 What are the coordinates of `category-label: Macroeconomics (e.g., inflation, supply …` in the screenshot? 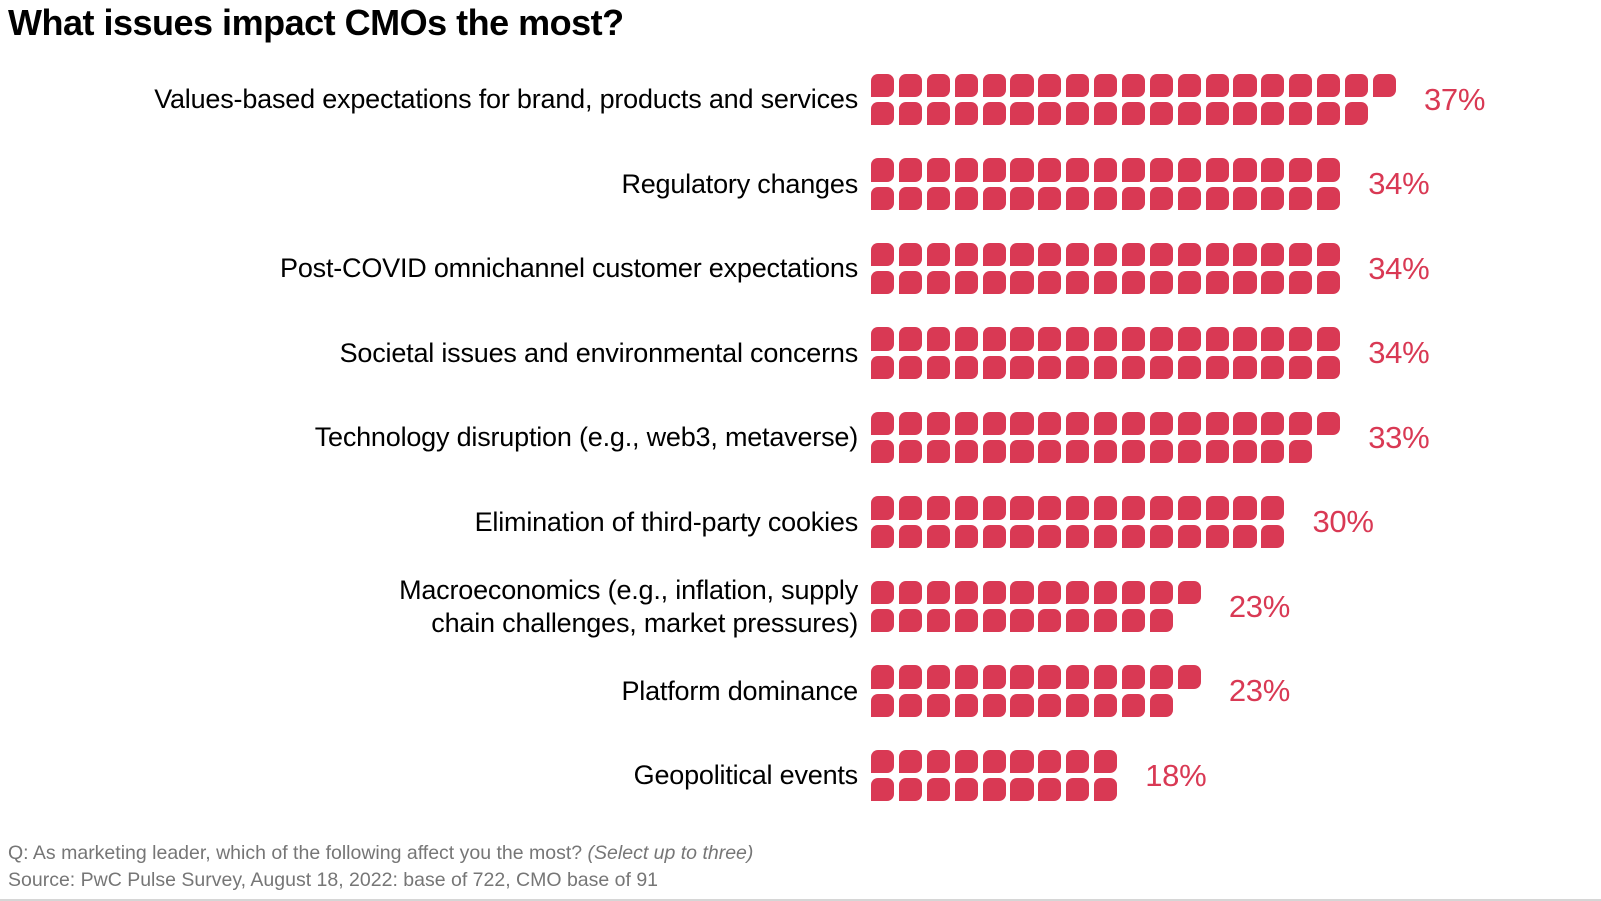 It's located at (628, 606).